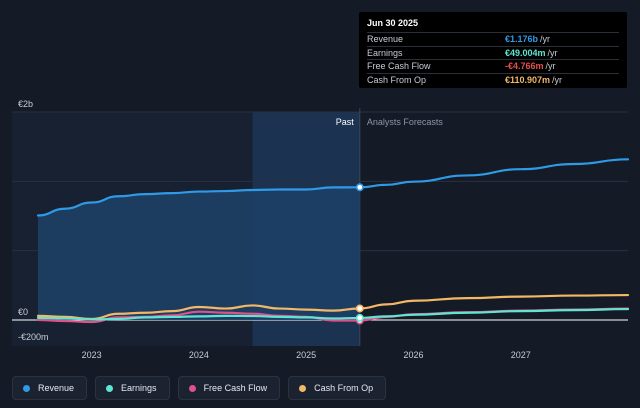 The height and width of the screenshot is (408, 640). I want to click on tooltip-row-free-cash-flow: Free Cash Flow -€4.766m /yr, so click(493, 66).